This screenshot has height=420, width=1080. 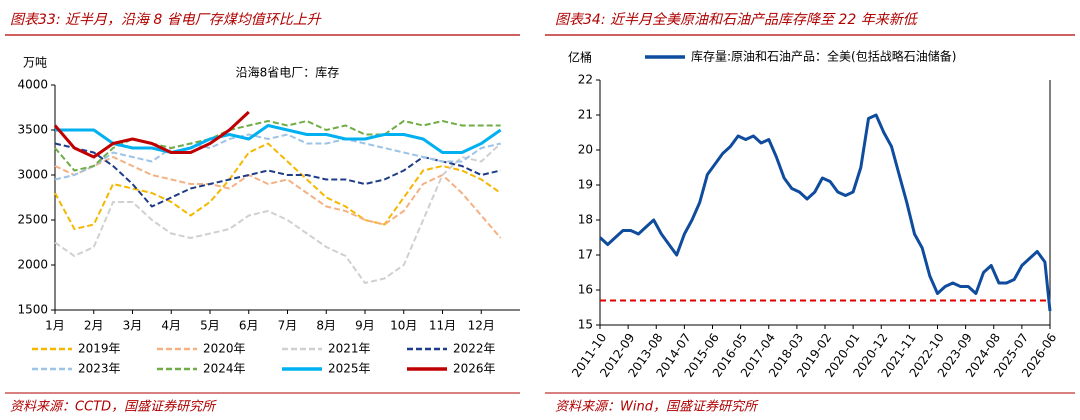 I want to click on y-tick-label: 19, so click(x=585, y=185).